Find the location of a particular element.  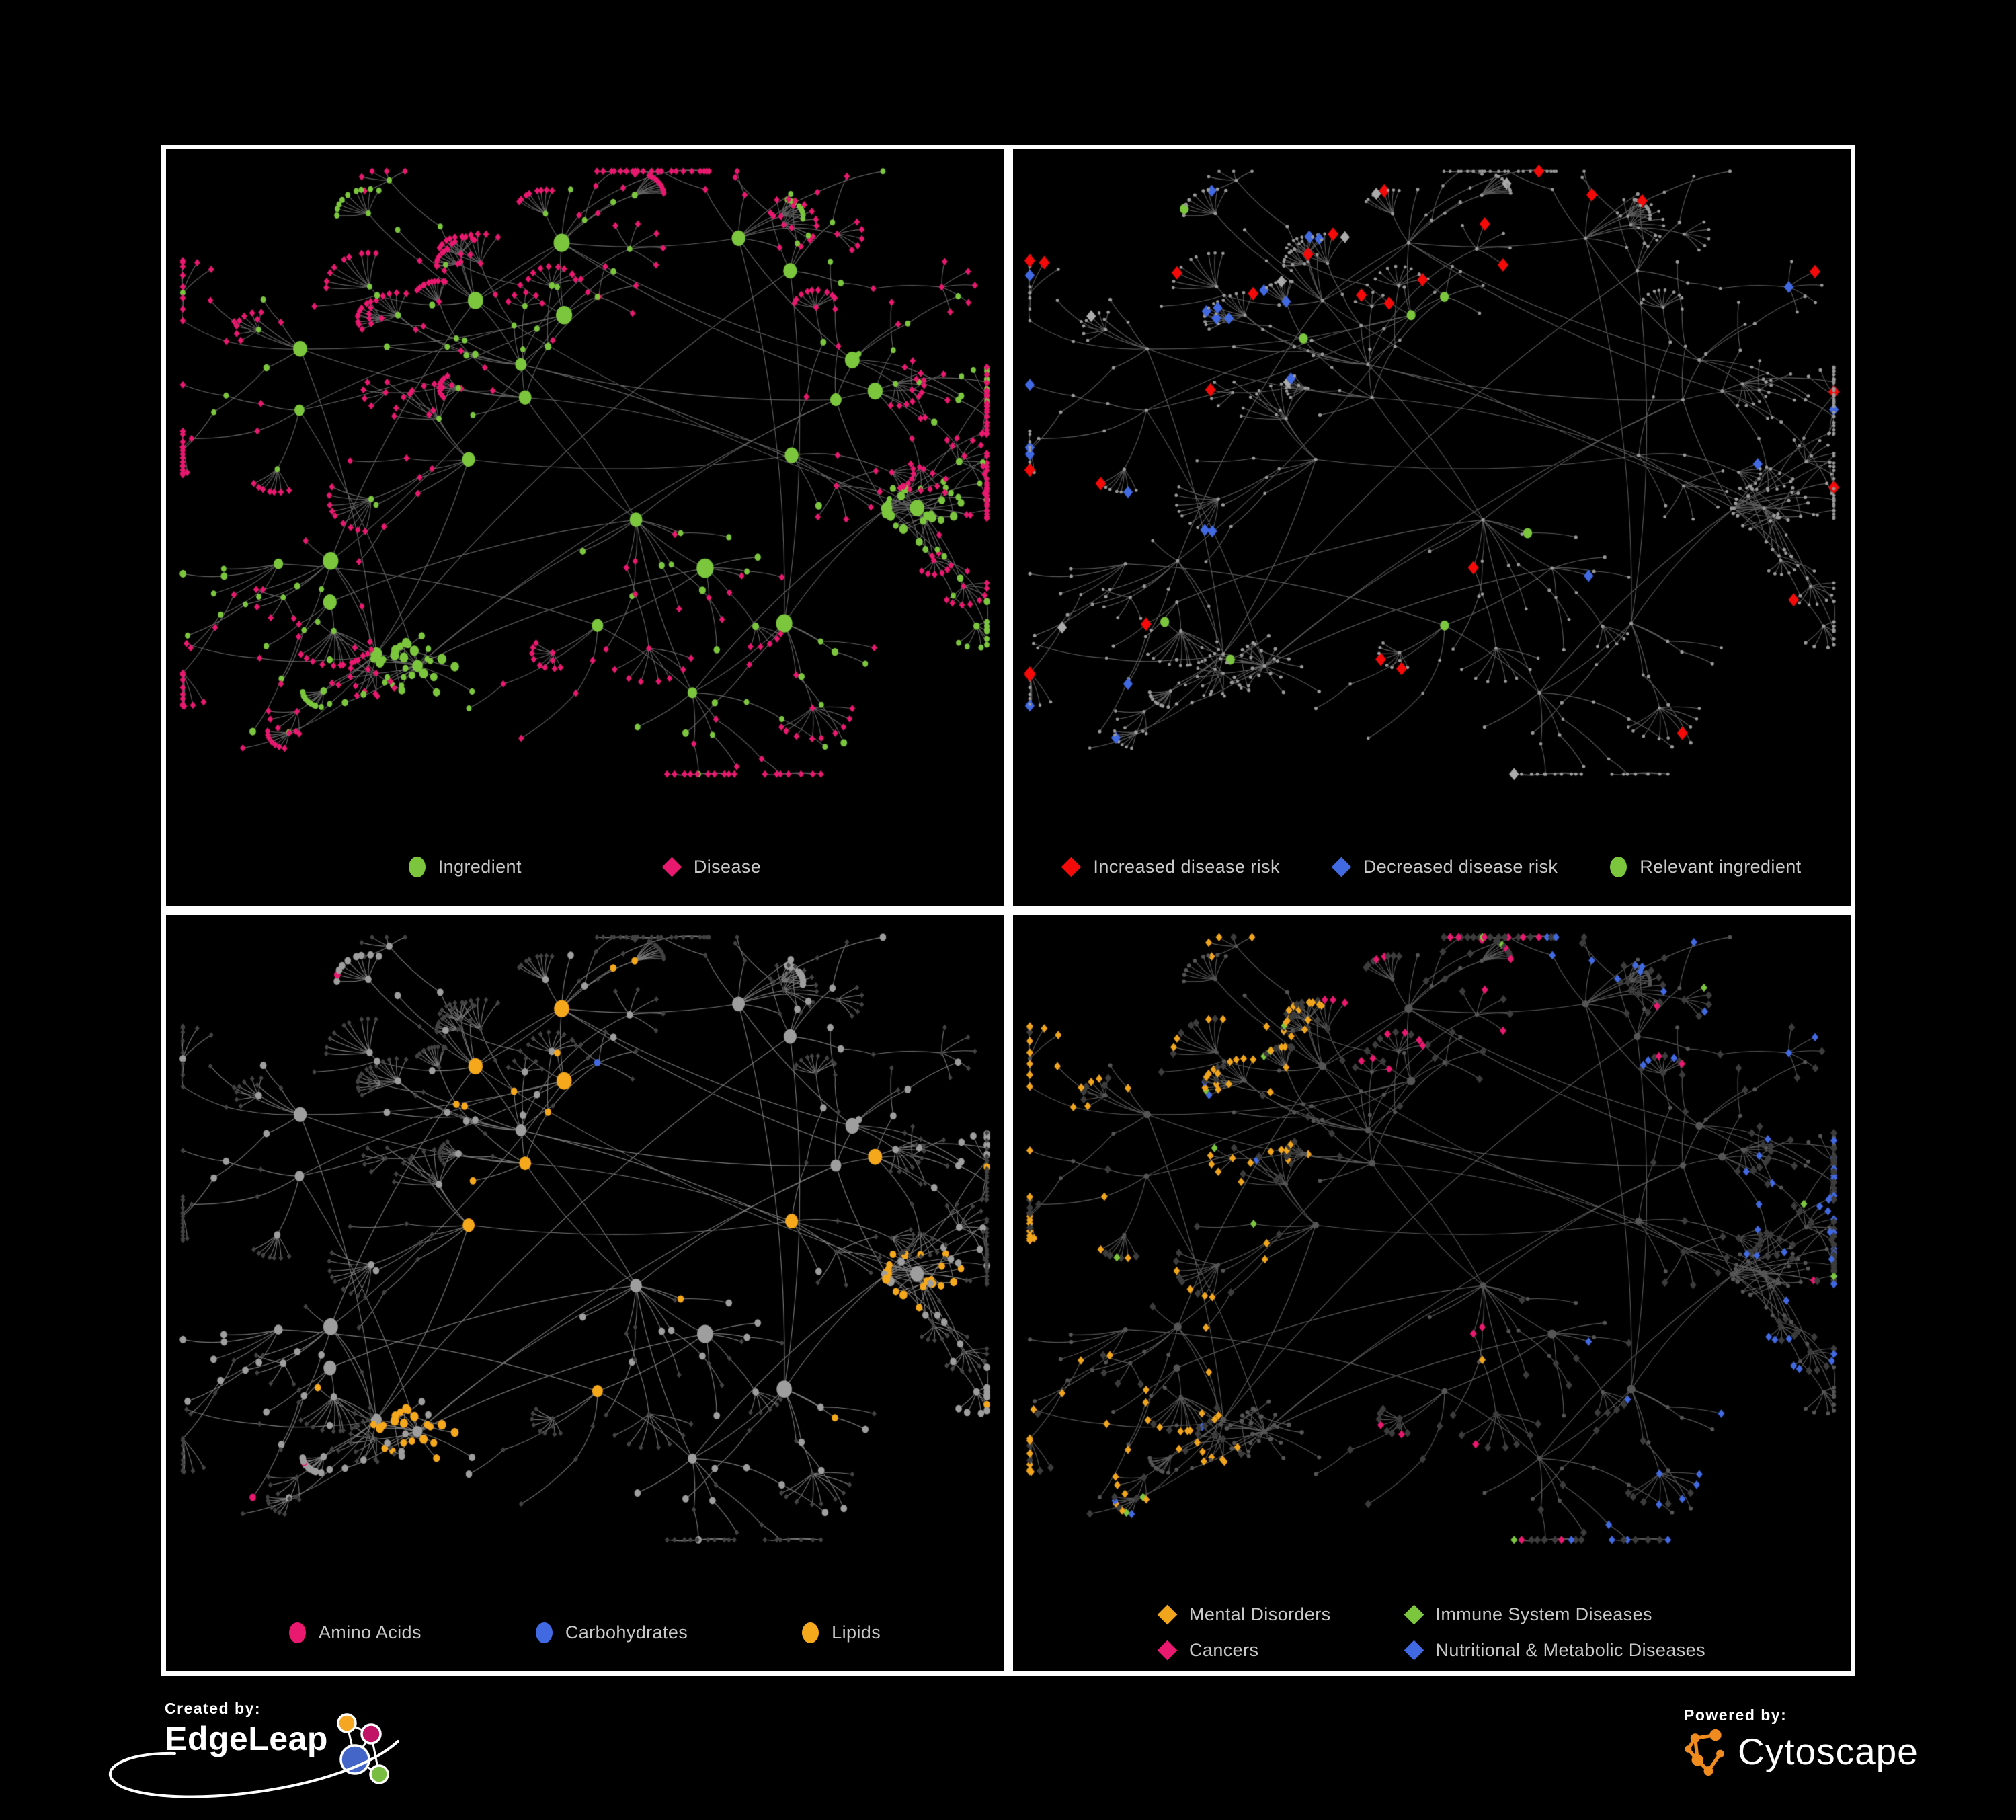

legend-label: Nutritional & Metabolic Diseases is located at coordinates (1570, 1650).